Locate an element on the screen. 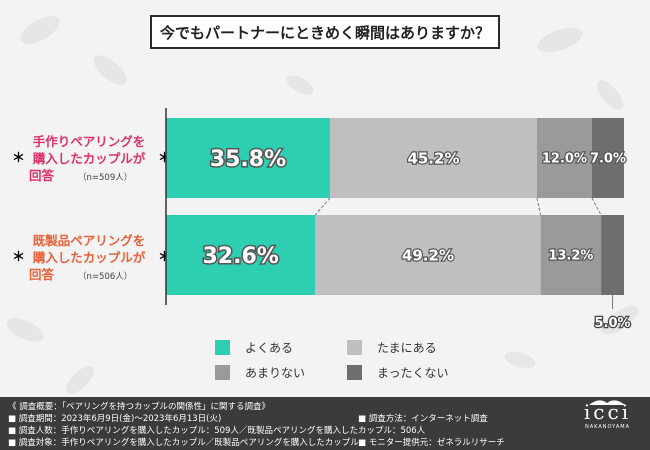  legend-label: よくある is located at coordinates (269, 348).